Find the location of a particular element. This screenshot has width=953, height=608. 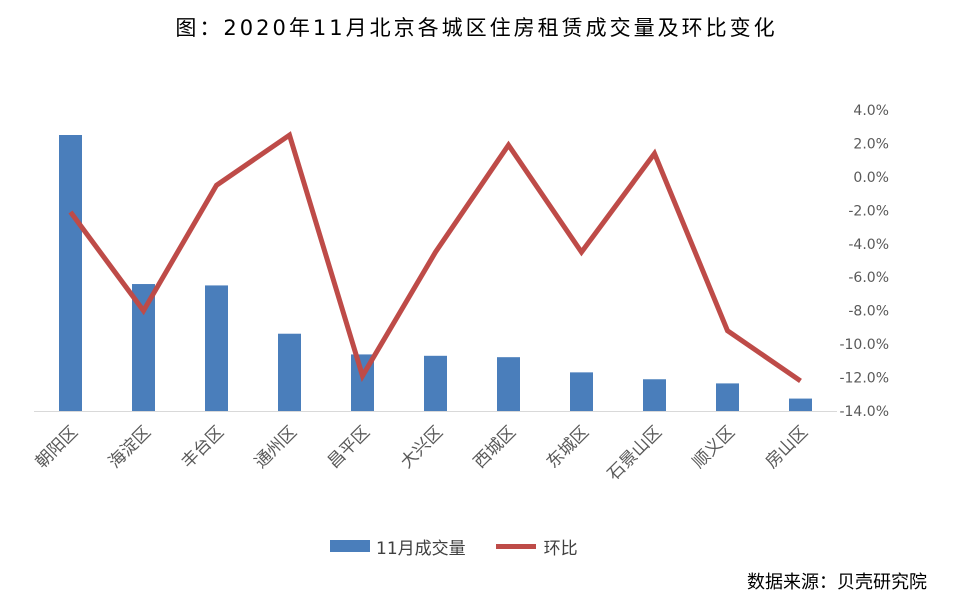

legend: 11月成交量 环比 is located at coordinates (469, 546).